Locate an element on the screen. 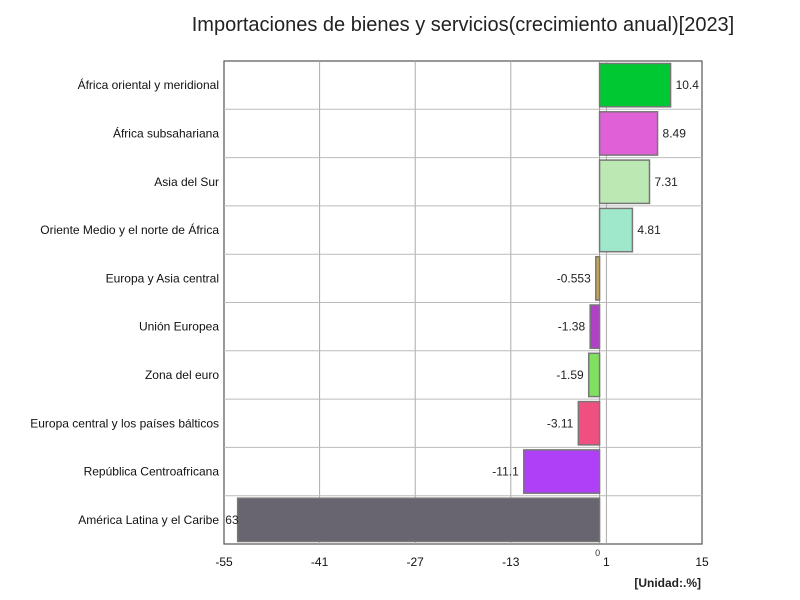 This screenshot has width=800, height=600. category-label: Unión Europea is located at coordinates (179, 327).